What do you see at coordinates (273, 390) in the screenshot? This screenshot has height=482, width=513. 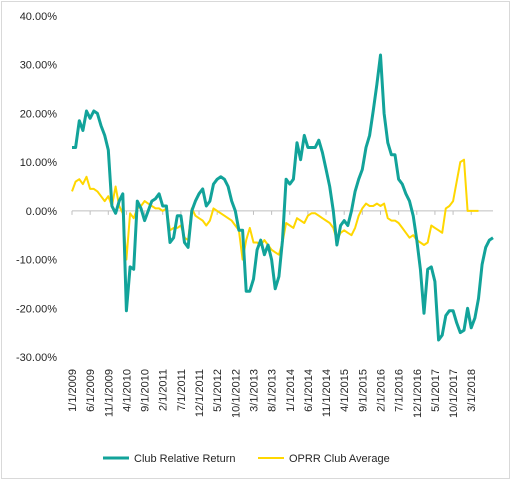 I see `x-tick-label: 8/1/2013` at bounding box center [273, 390].